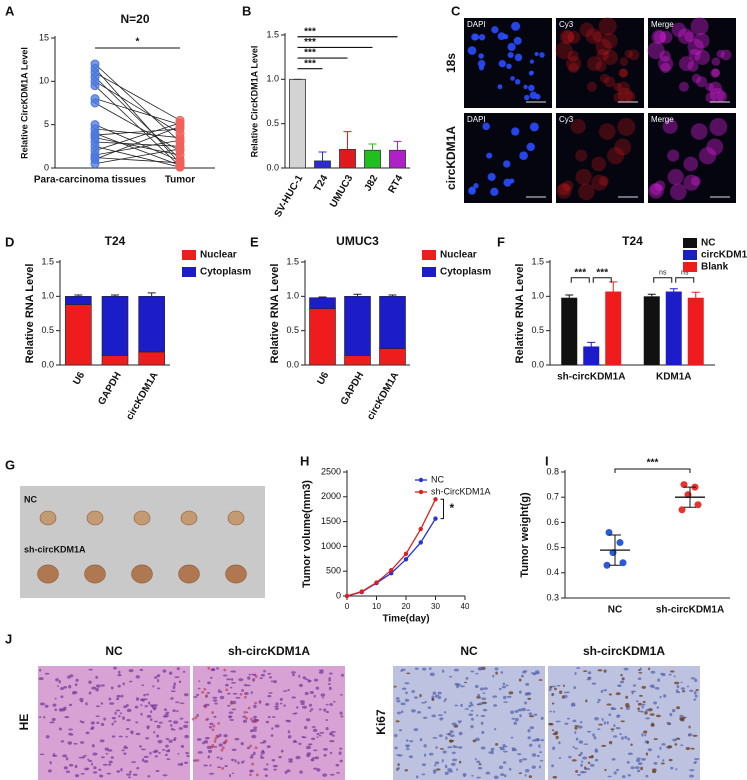  What do you see at coordinates (685, 280) in the screenshot?
I see `significance-bracket` at bounding box center [685, 280].